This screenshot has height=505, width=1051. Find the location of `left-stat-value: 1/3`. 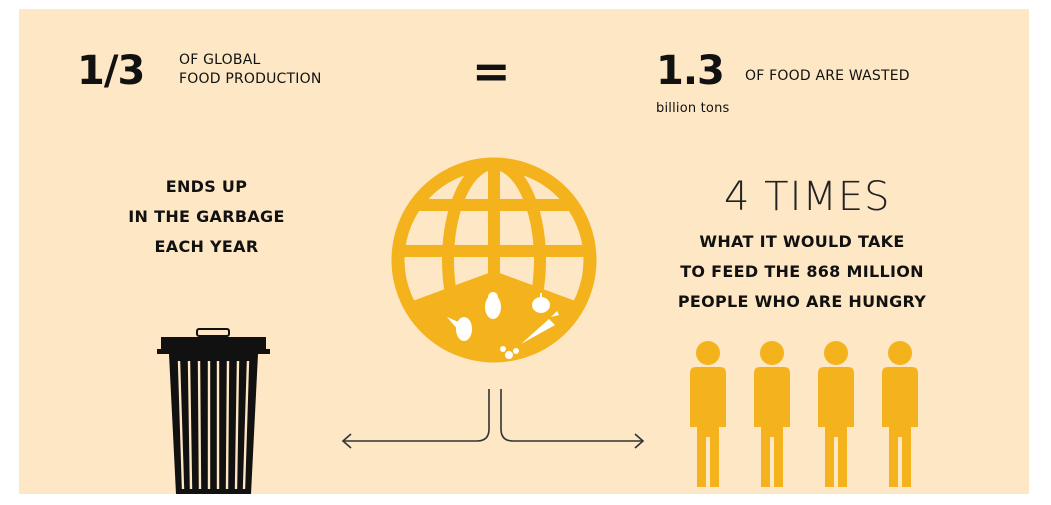

left-stat-value: 1/3 is located at coordinates (111, 71).